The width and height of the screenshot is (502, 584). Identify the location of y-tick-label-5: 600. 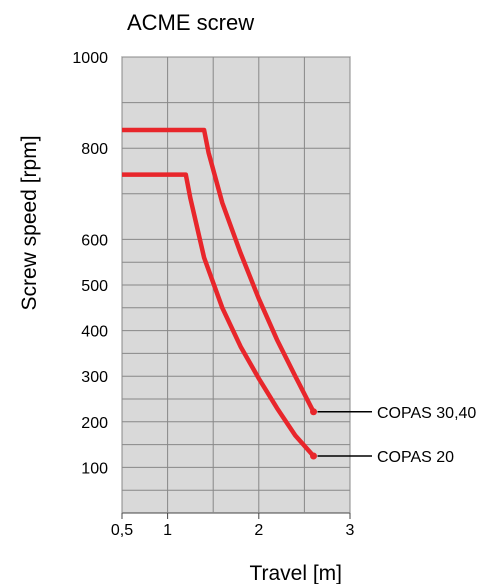
(94, 240).